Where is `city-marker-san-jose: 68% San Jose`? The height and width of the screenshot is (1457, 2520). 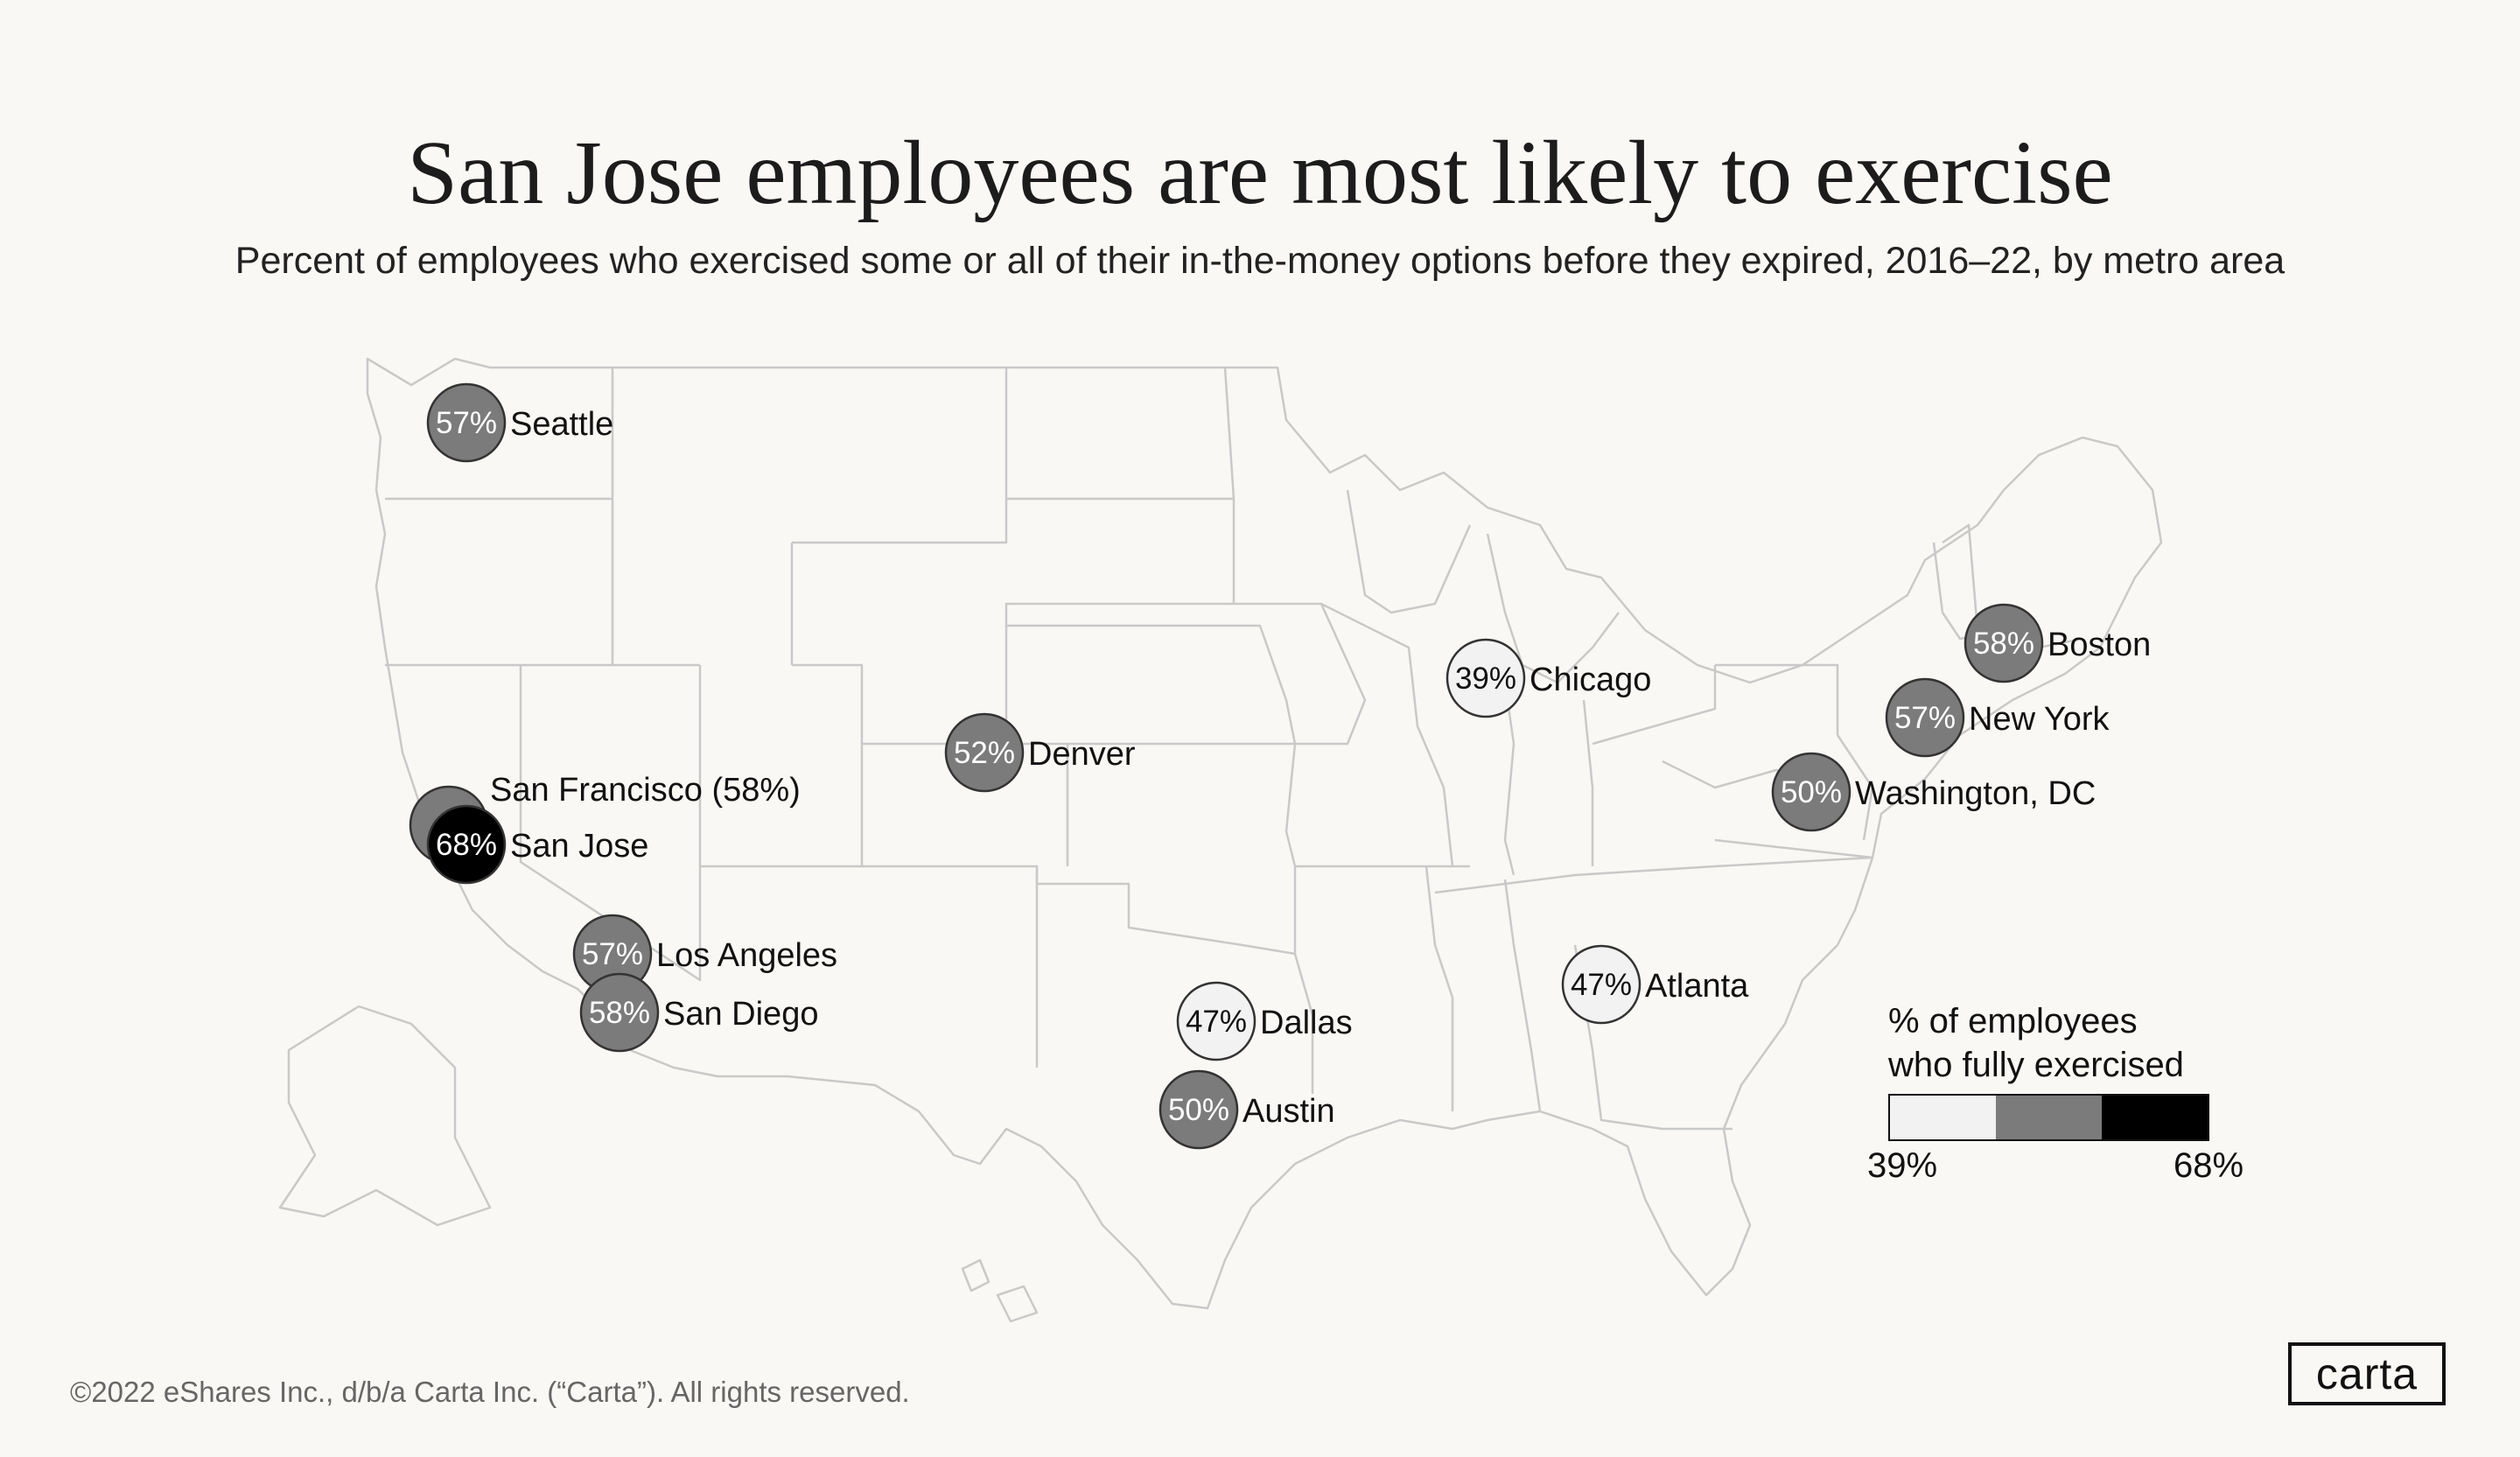
city-marker-san-jose: 68% San Jose is located at coordinates (537, 844).